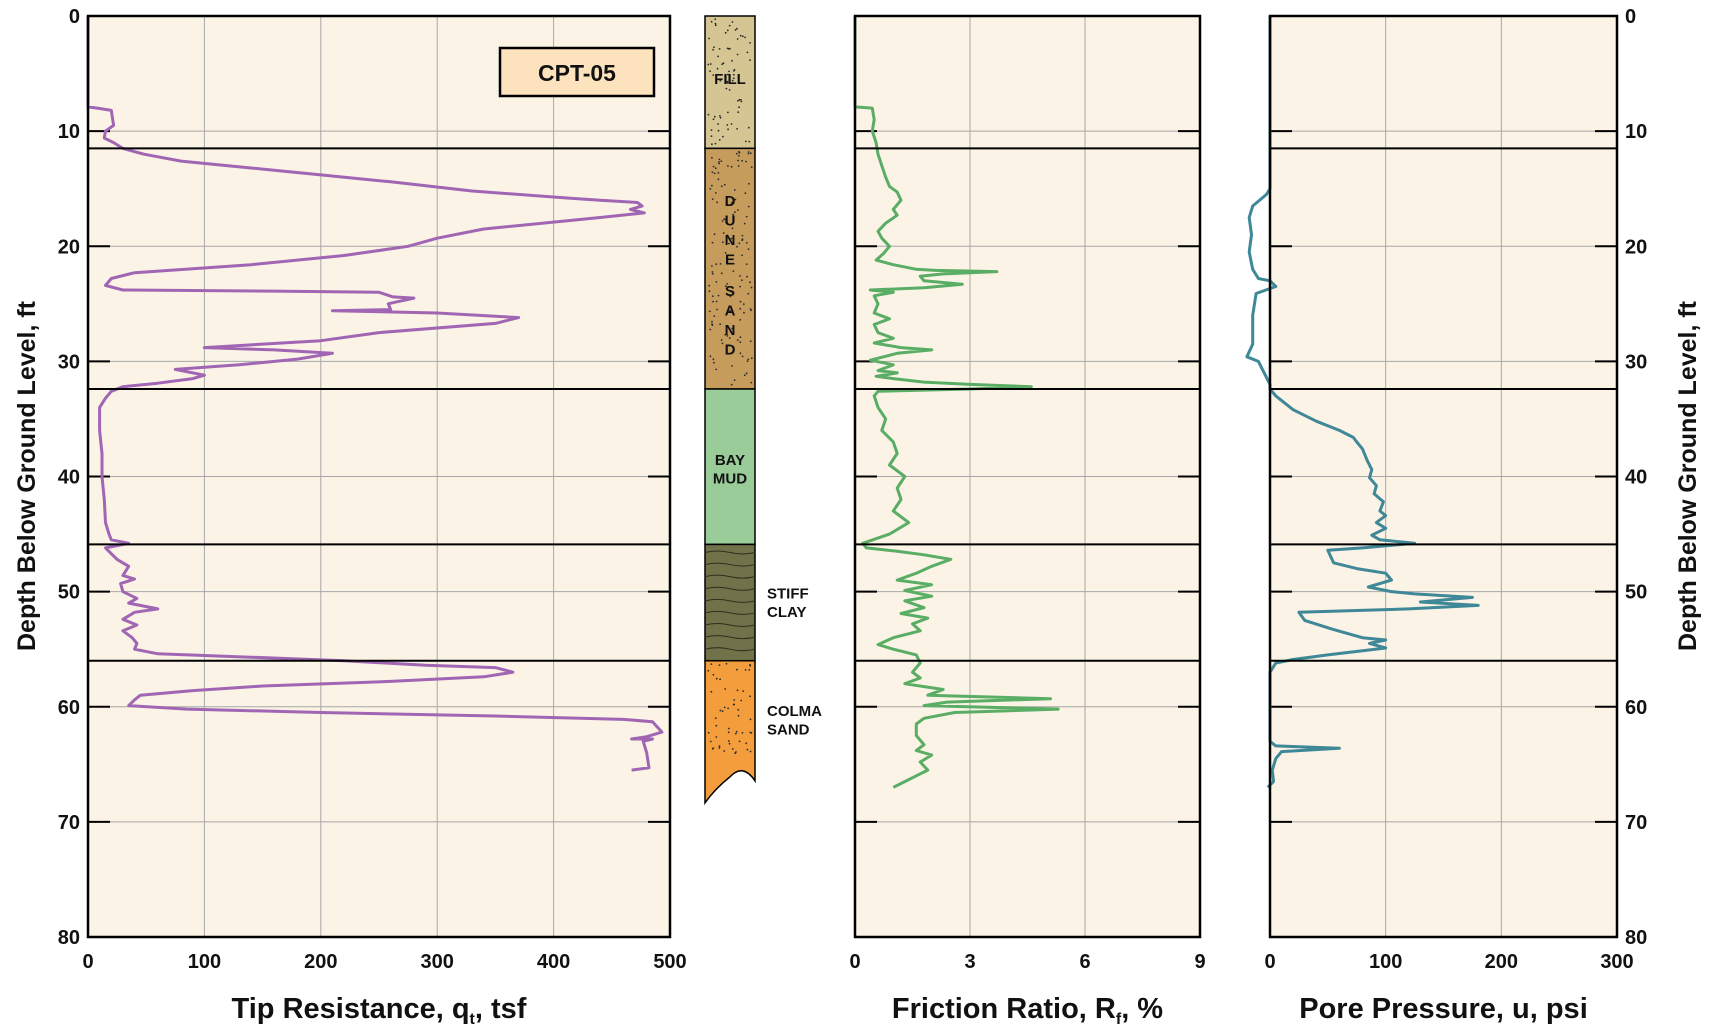  I want to click on stratum-label-colma: COLMA, so click(794, 711).